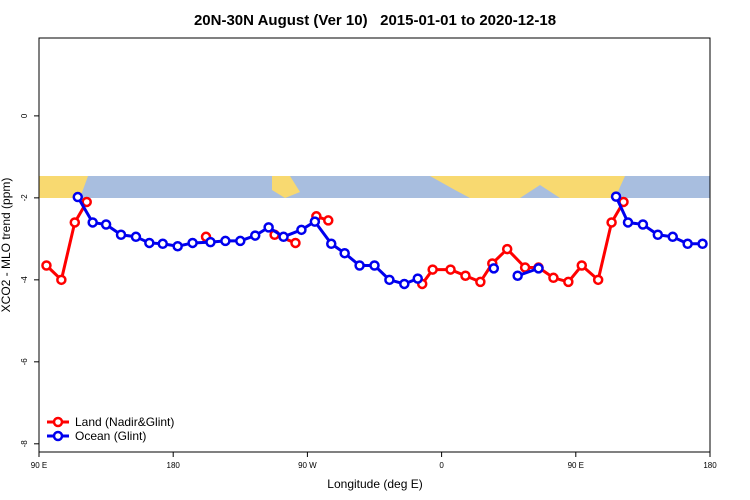 The image size is (750, 500). I want to click on y-axis-label: XCO2 - MLO trend (ppm), so click(6, 245).